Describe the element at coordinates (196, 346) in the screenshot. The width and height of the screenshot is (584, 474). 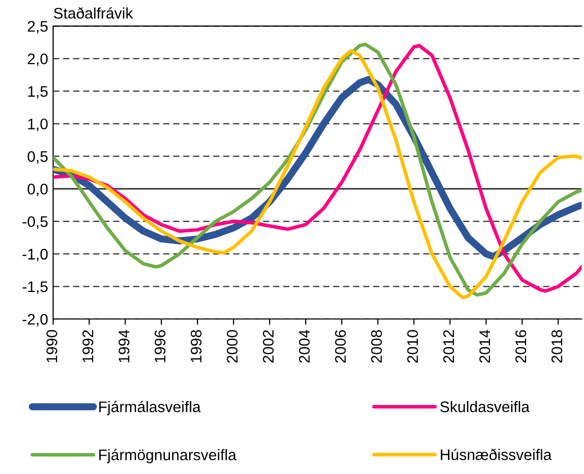
I see `x-tick-label: 1998` at that location.